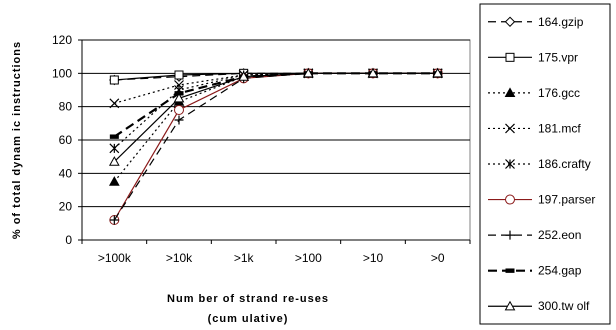 Image resolution: width=616 pixels, height=330 pixels. I want to click on legend-label: 181.mcf, so click(559, 128).